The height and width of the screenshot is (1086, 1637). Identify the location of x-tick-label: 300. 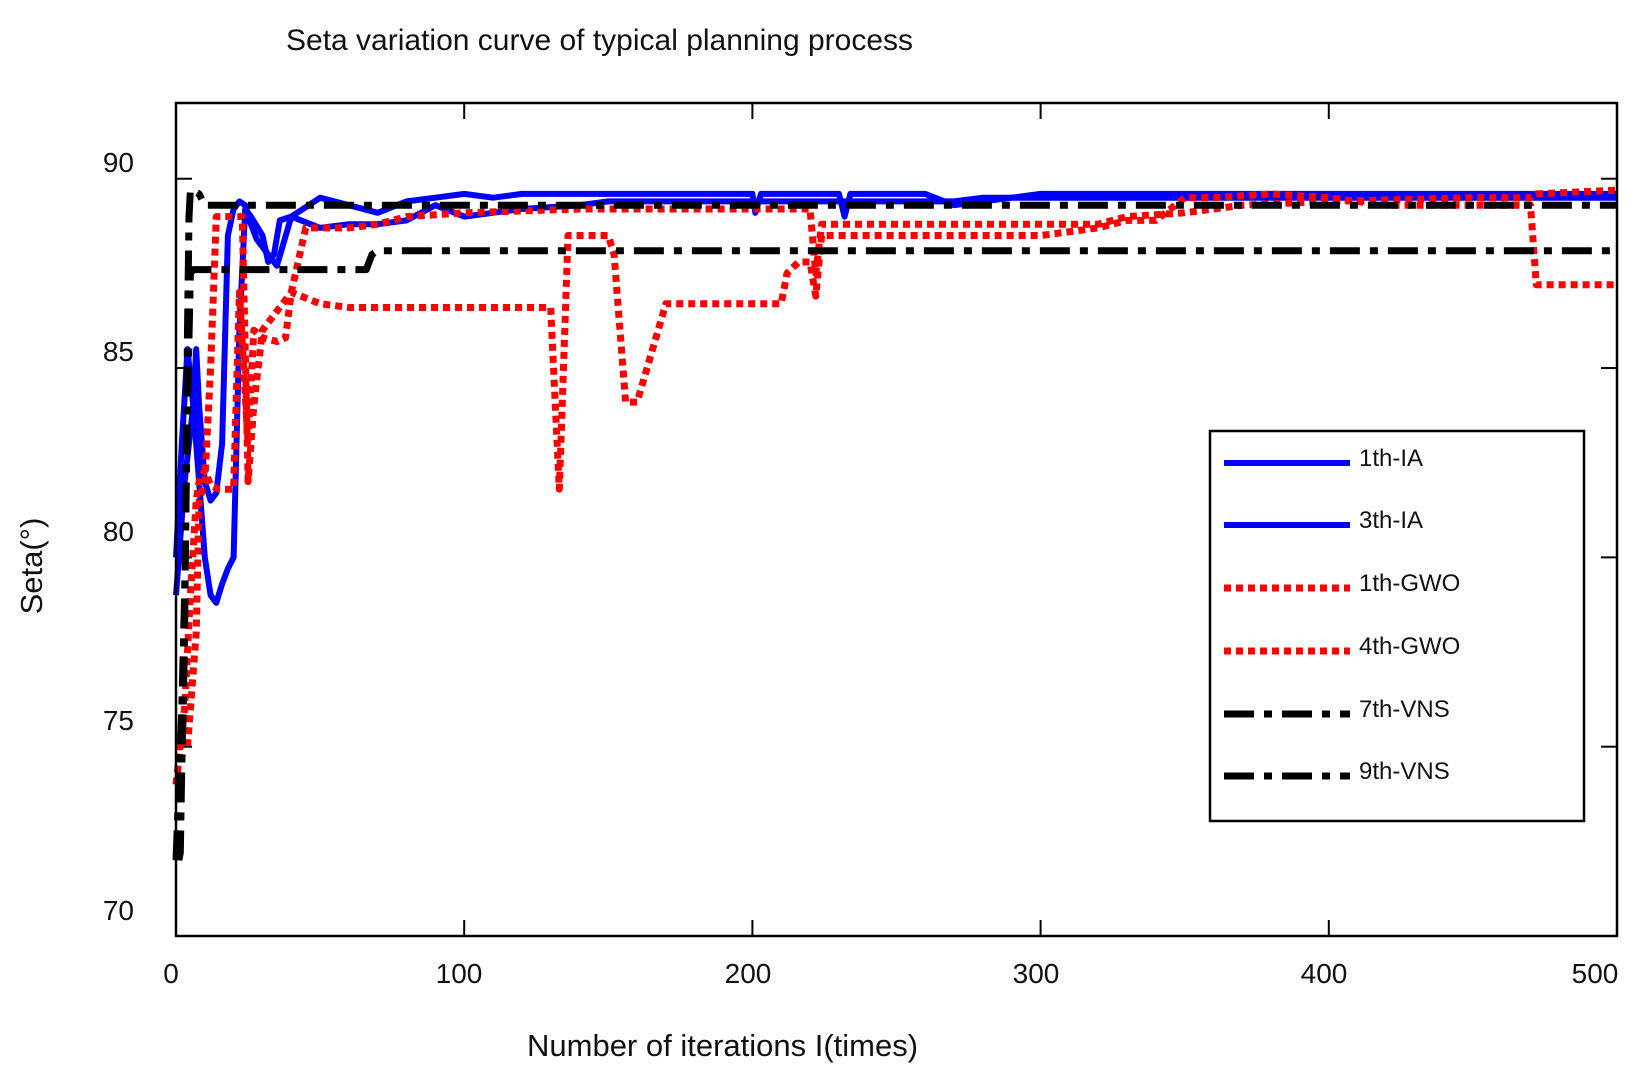
(1036, 973).